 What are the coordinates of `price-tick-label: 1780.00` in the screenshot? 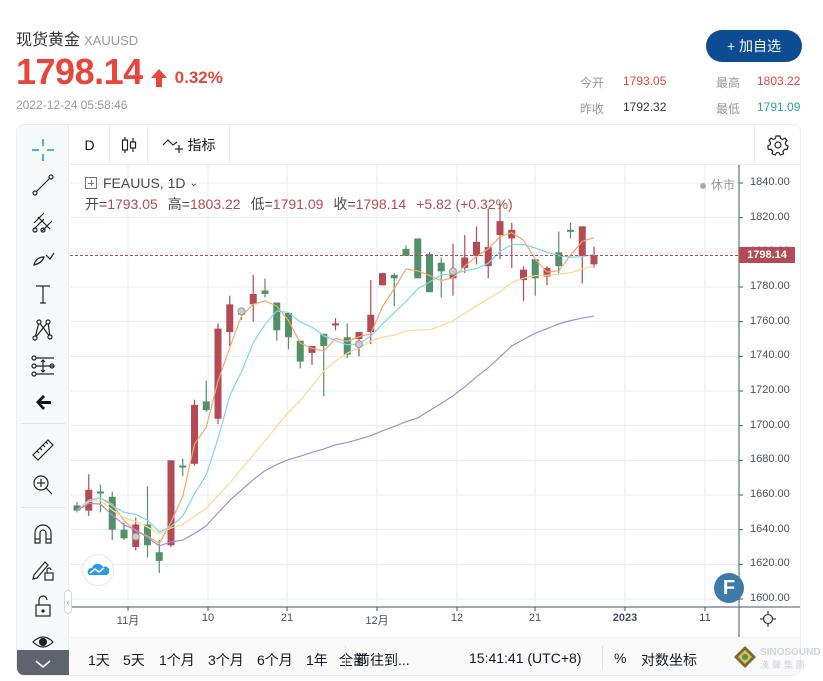 It's located at (770, 286).